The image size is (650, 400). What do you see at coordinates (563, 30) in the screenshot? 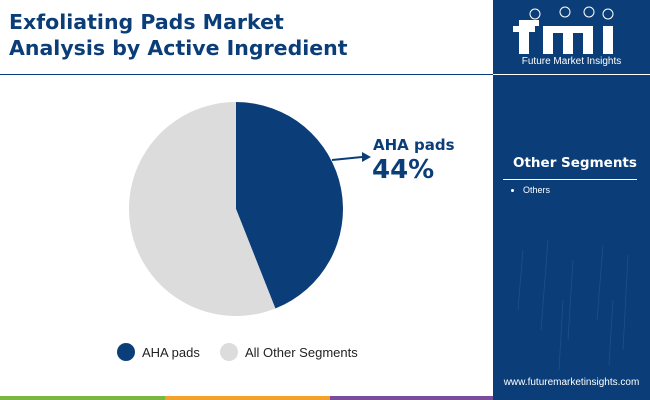
I see `fmi-logo` at bounding box center [563, 30].